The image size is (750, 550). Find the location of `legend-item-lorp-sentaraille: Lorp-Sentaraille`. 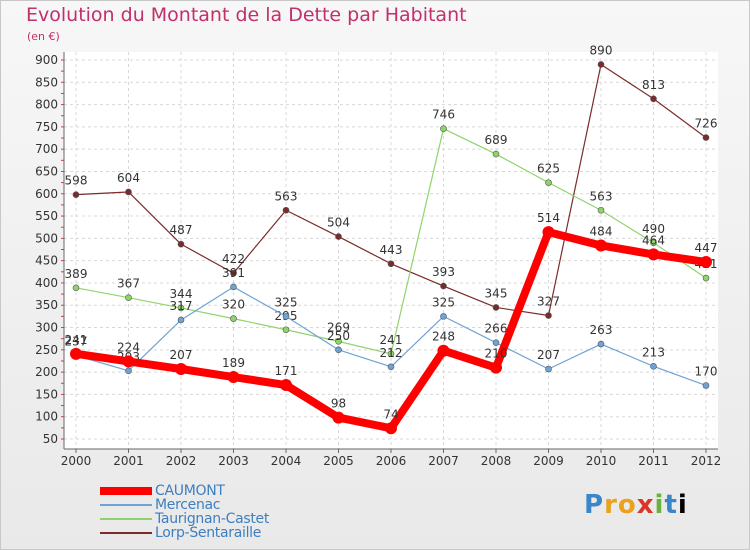

legend-item-lorp-sentaraille: Lorp-Sentaraille is located at coordinates (260, 533).